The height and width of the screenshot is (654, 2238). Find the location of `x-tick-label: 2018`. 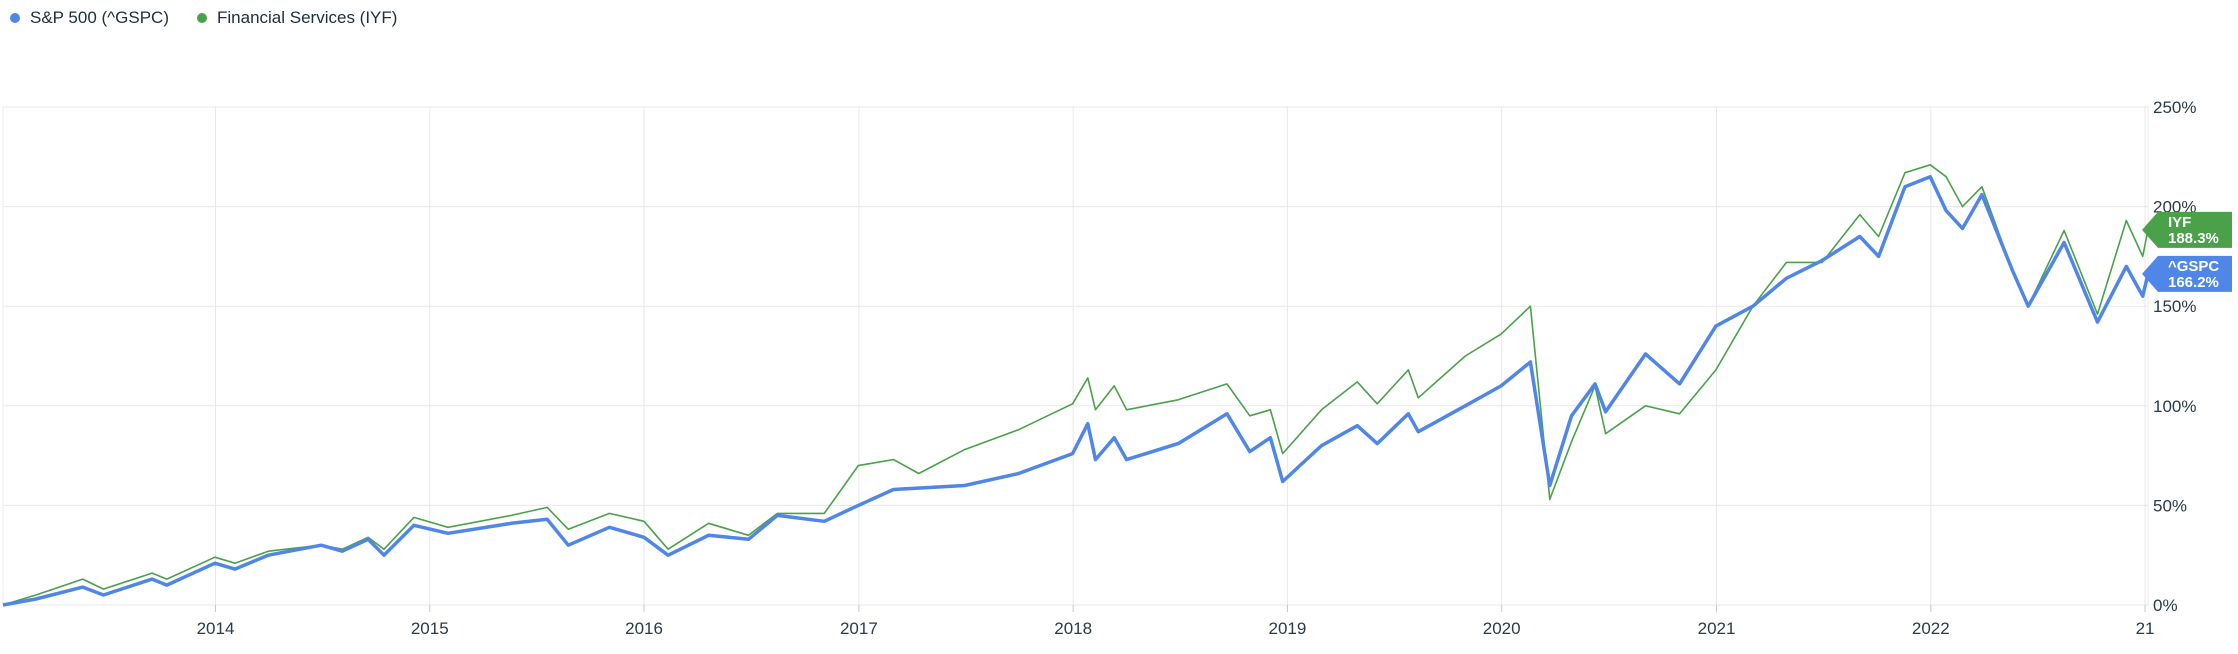

x-tick-label: 2018 is located at coordinates (1073, 628).